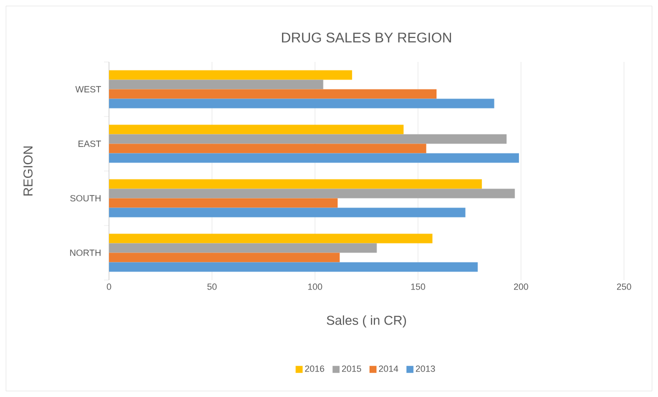 The height and width of the screenshot is (397, 658). Describe the element at coordinates (366, 37) in the screenshot. I see `chart-title: DRUG SALES BY REGION` at that location.